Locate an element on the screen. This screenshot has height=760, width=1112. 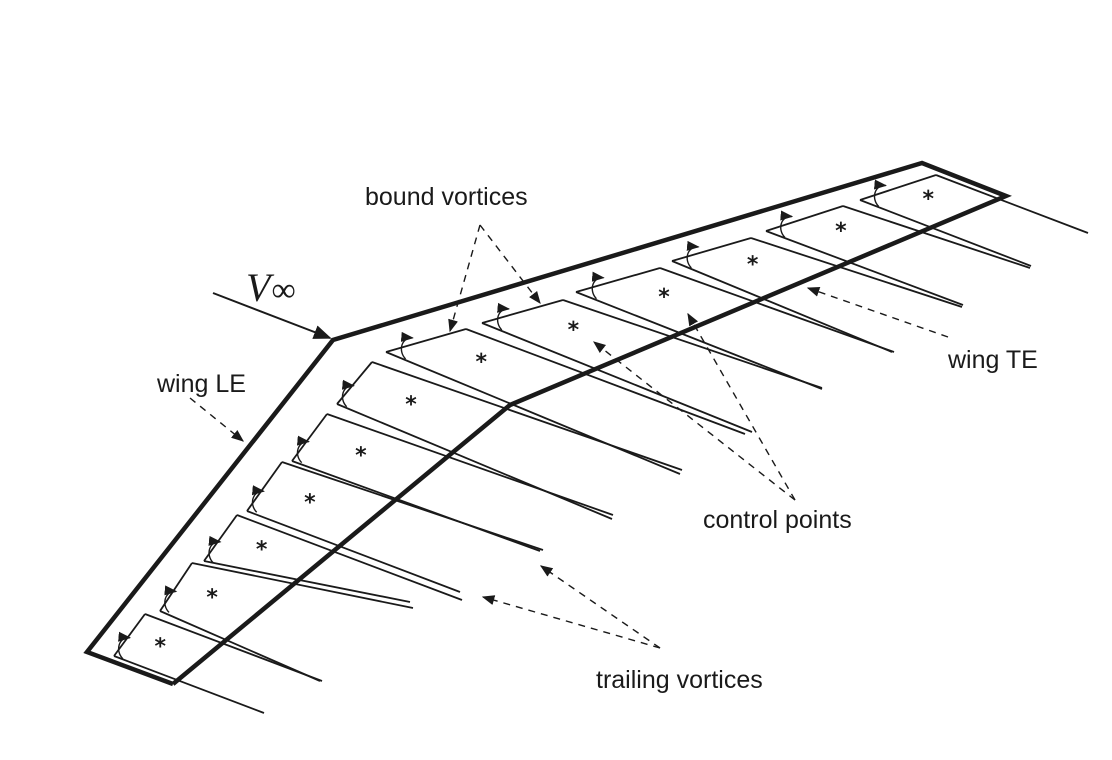
freestream-arrow is located at coordinates (272, 315).